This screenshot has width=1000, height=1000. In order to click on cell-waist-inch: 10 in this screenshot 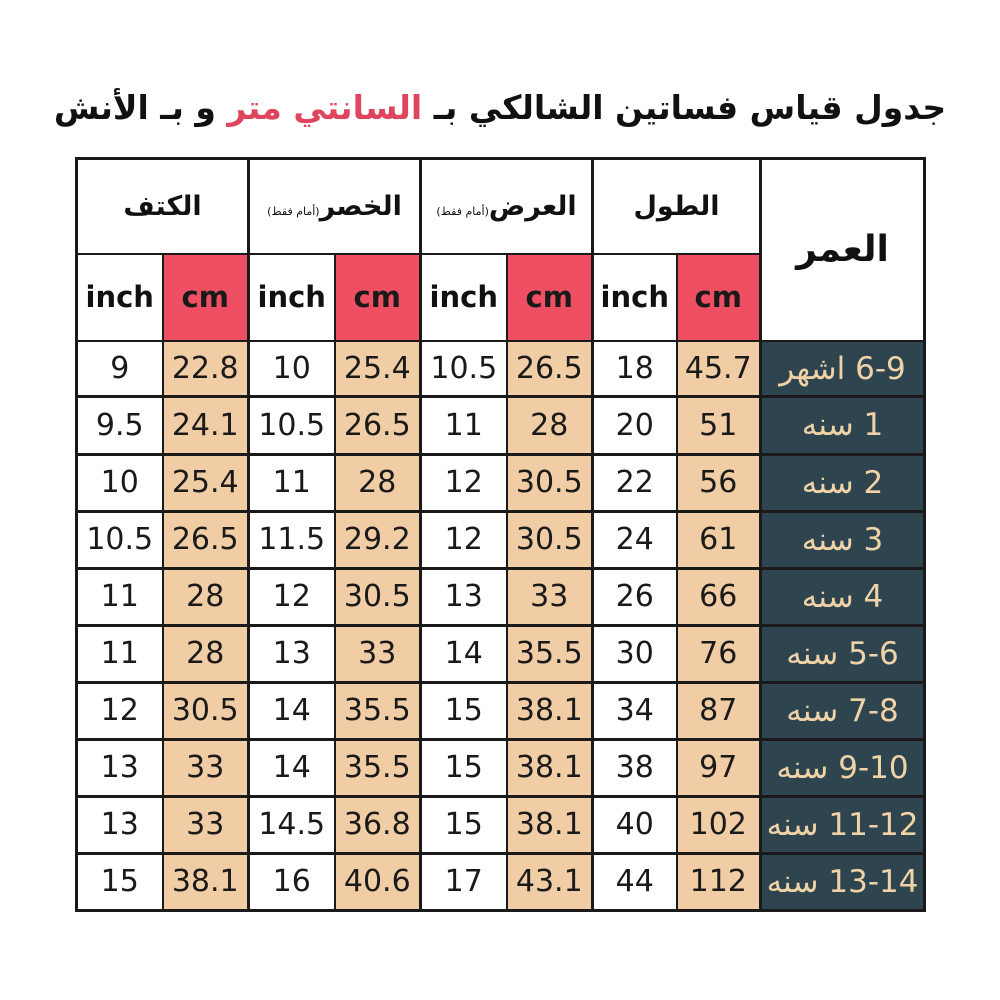, I will do `click(291, 369)`.